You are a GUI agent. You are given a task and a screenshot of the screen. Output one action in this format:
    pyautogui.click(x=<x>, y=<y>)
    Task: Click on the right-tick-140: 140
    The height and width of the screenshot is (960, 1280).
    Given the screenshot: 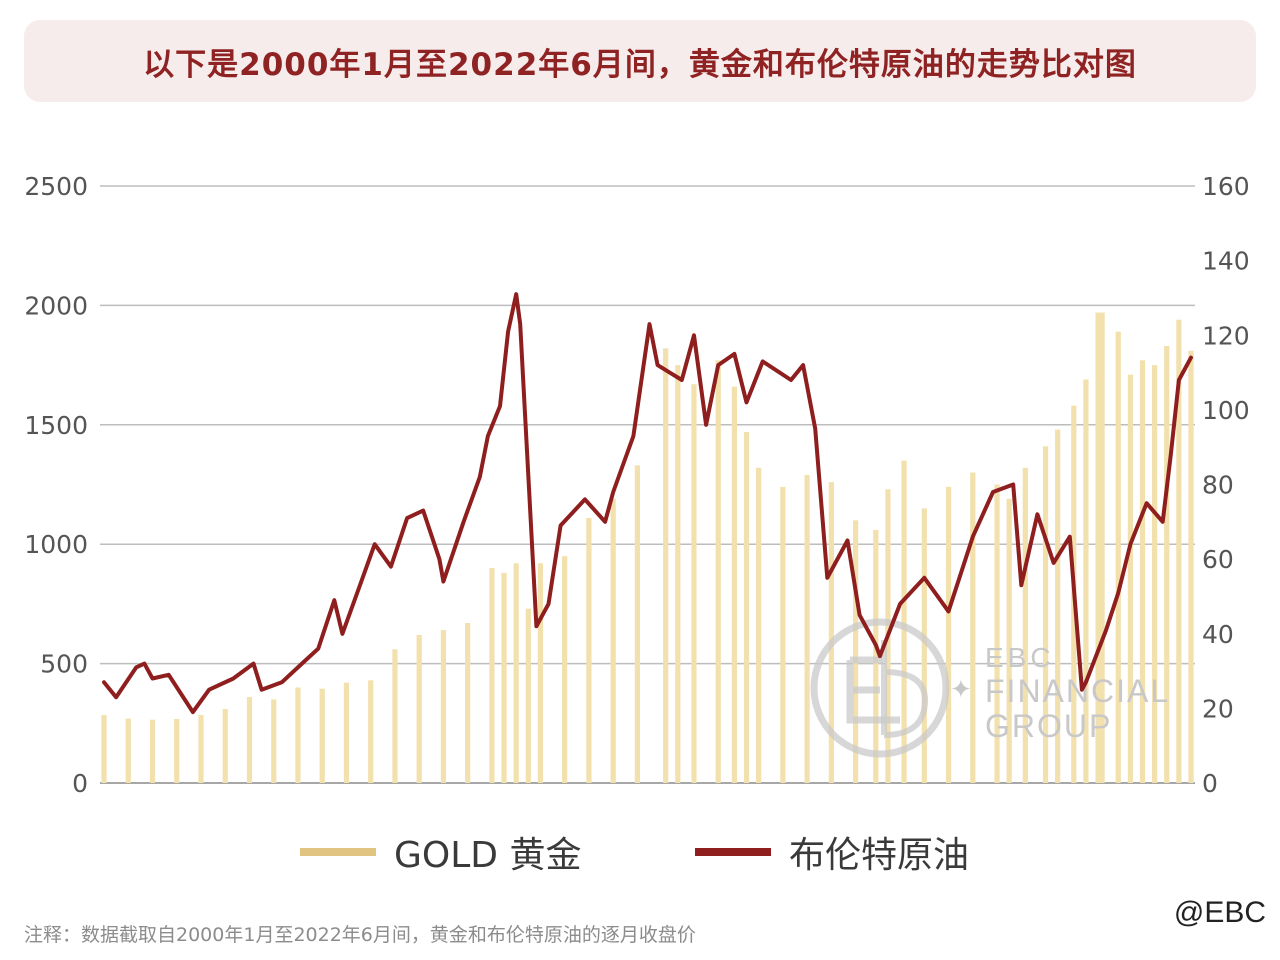 What is the action you would take?
    pyautogui.click(x=1226, y=261)
    